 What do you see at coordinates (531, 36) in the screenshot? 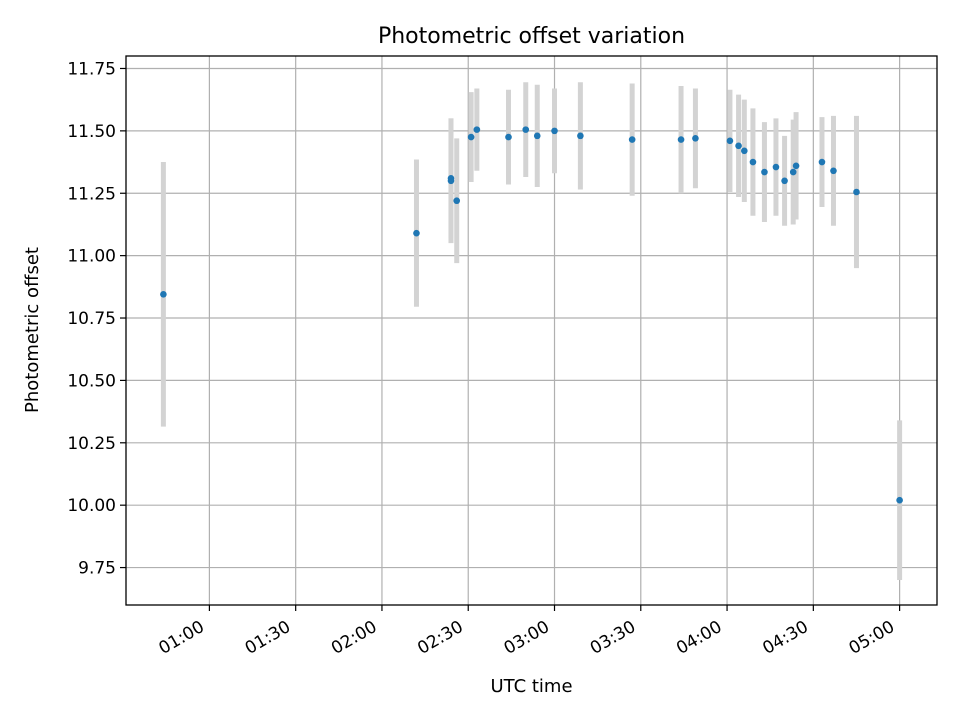
I see `chart-title: Photometric offset variation` at bounding box center [531, 36].